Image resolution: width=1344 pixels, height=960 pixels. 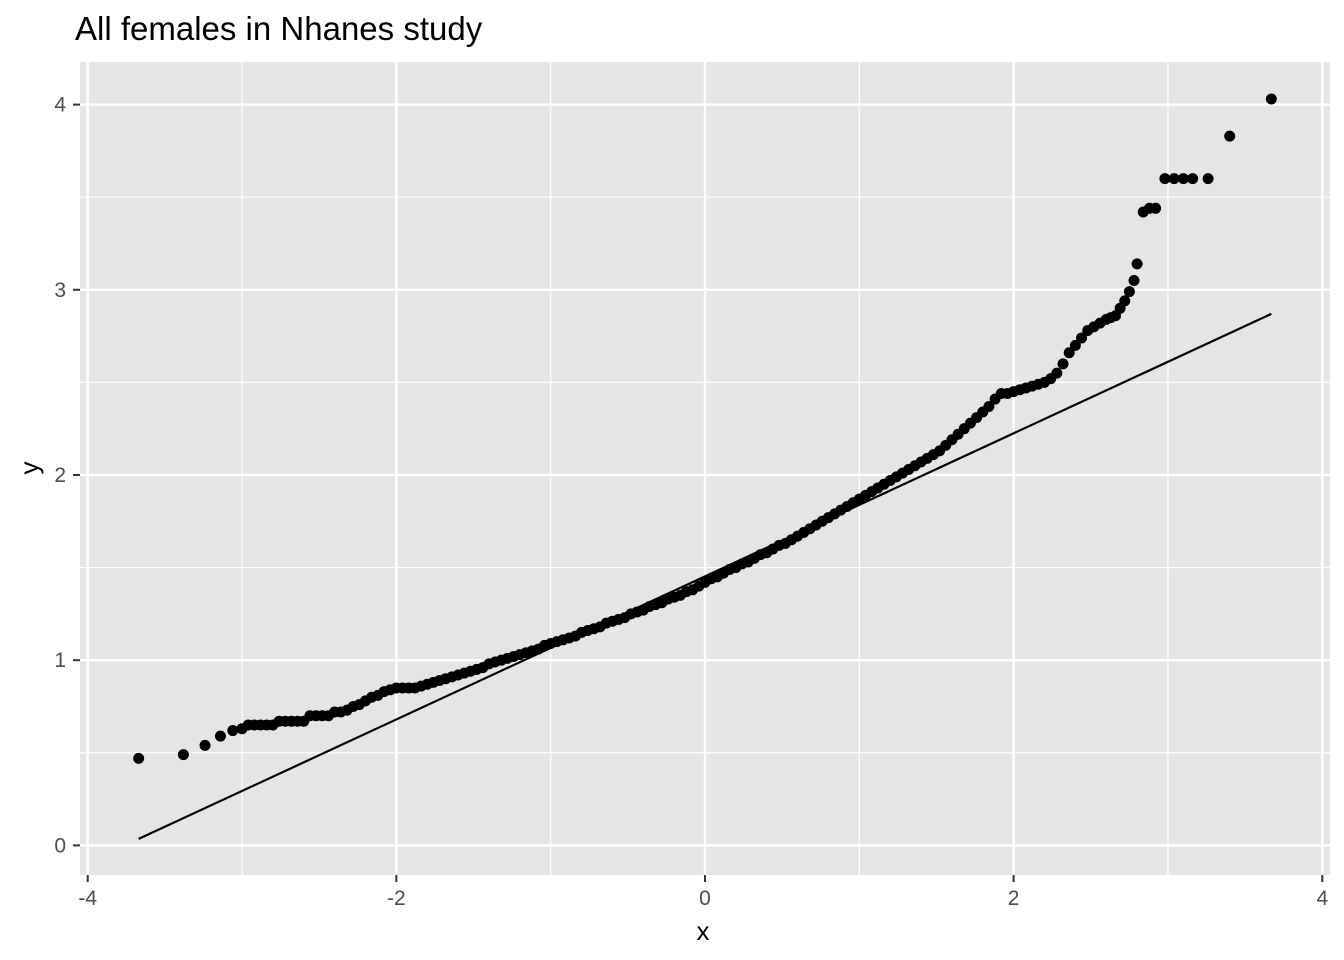 What do you see at coordinates (1014, 898) in the screenshot?
I see `x-tick-label: 2` at bounding box center [1014, 898].